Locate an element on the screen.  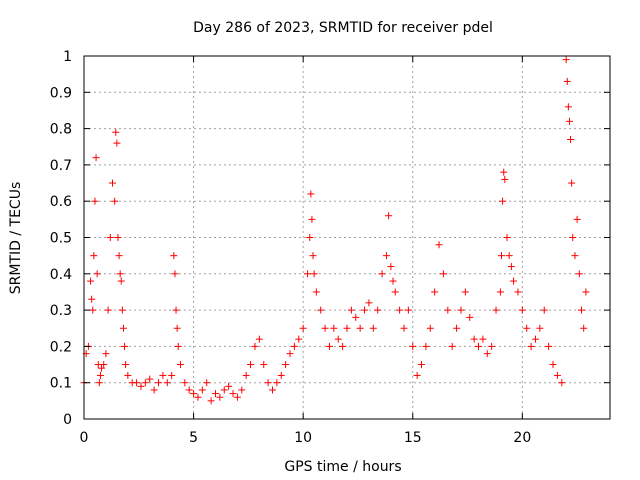
y-tick-label: 1 is located at coordinates (67, 57).